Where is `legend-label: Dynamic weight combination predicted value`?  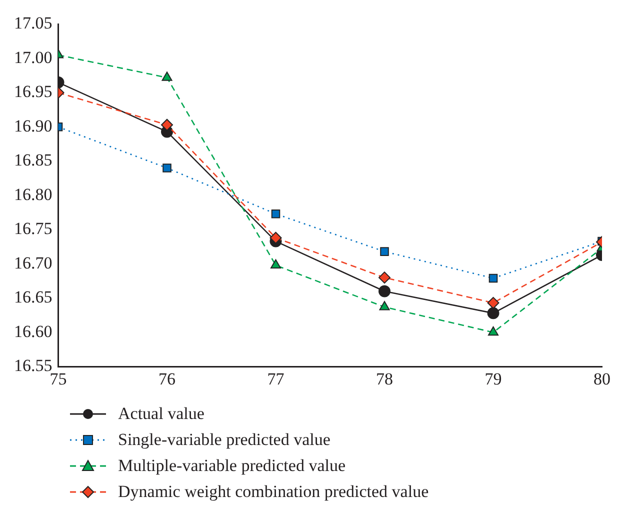
legend-label: Dynamic weight combination predicted value is located at coordinates (273, 492).